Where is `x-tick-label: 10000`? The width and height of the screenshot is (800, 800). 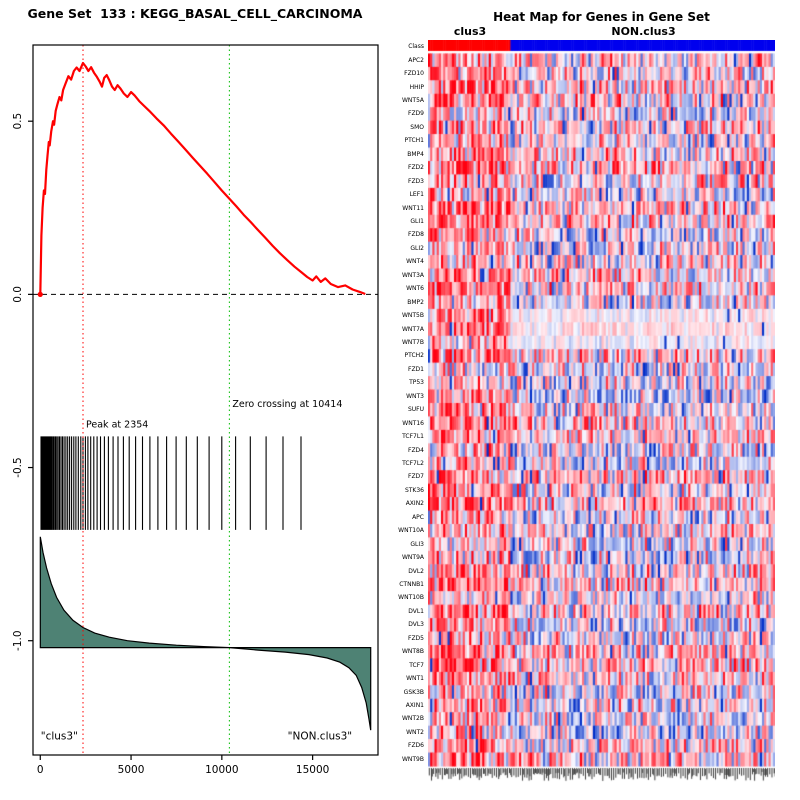 x-tick-label: 10000 is located at coordinates (221, 770).